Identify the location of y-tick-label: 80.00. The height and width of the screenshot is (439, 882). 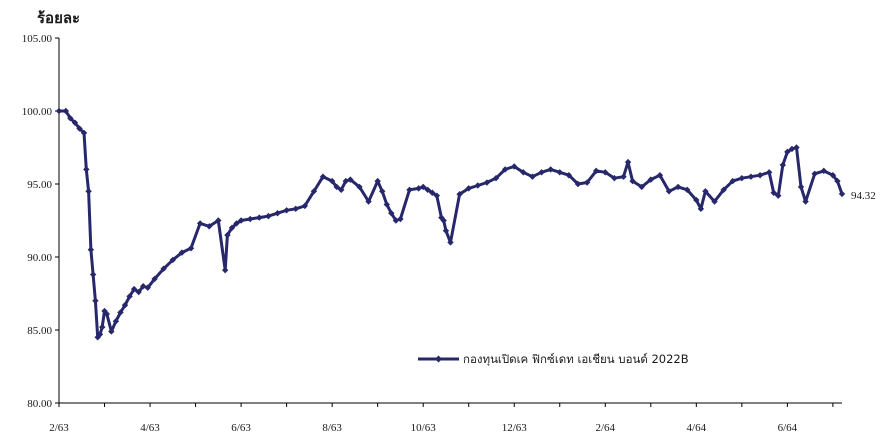
(39, 404).